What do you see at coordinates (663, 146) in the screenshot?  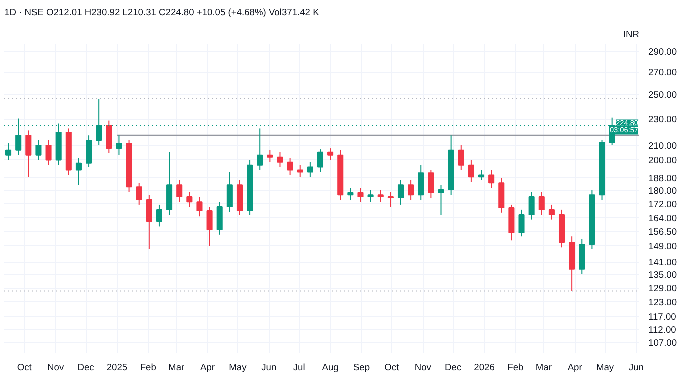 I see `y-tick-label: 210.00` at bounding box center [663, 146].